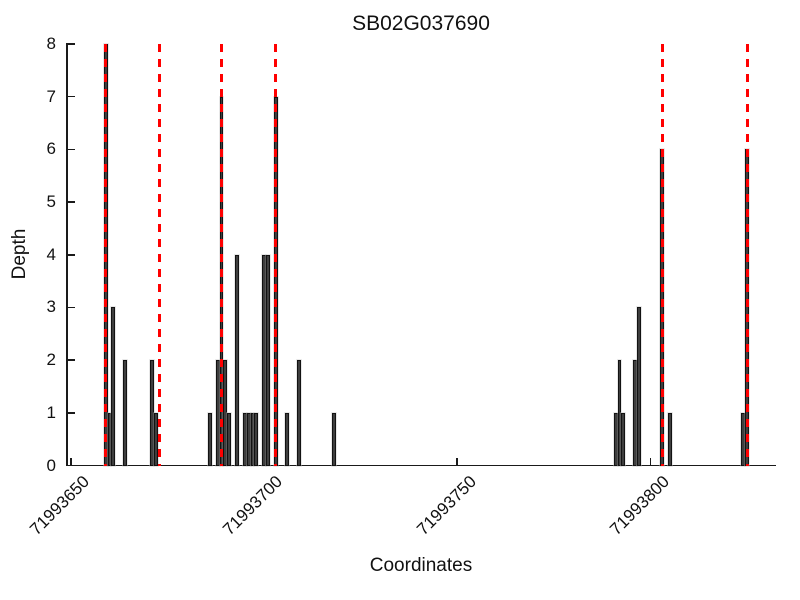  I want to click on y-tick-label: 3, so click(51, 307).